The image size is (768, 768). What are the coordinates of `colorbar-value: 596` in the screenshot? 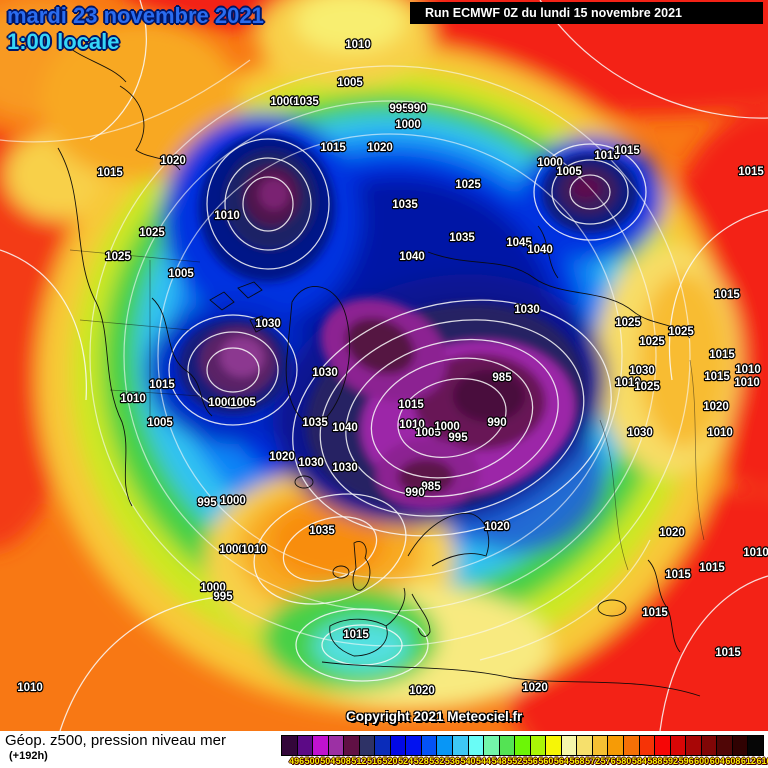 It's located at (686, 761).